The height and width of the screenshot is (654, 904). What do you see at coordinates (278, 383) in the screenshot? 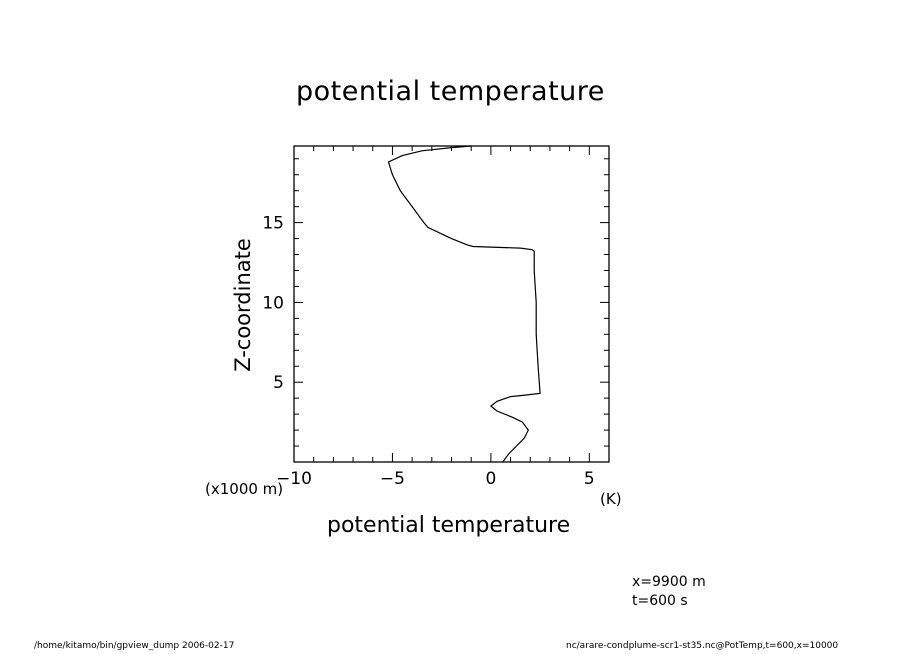
I see `y-tick-label: 5` at bounding box center [278, 383].